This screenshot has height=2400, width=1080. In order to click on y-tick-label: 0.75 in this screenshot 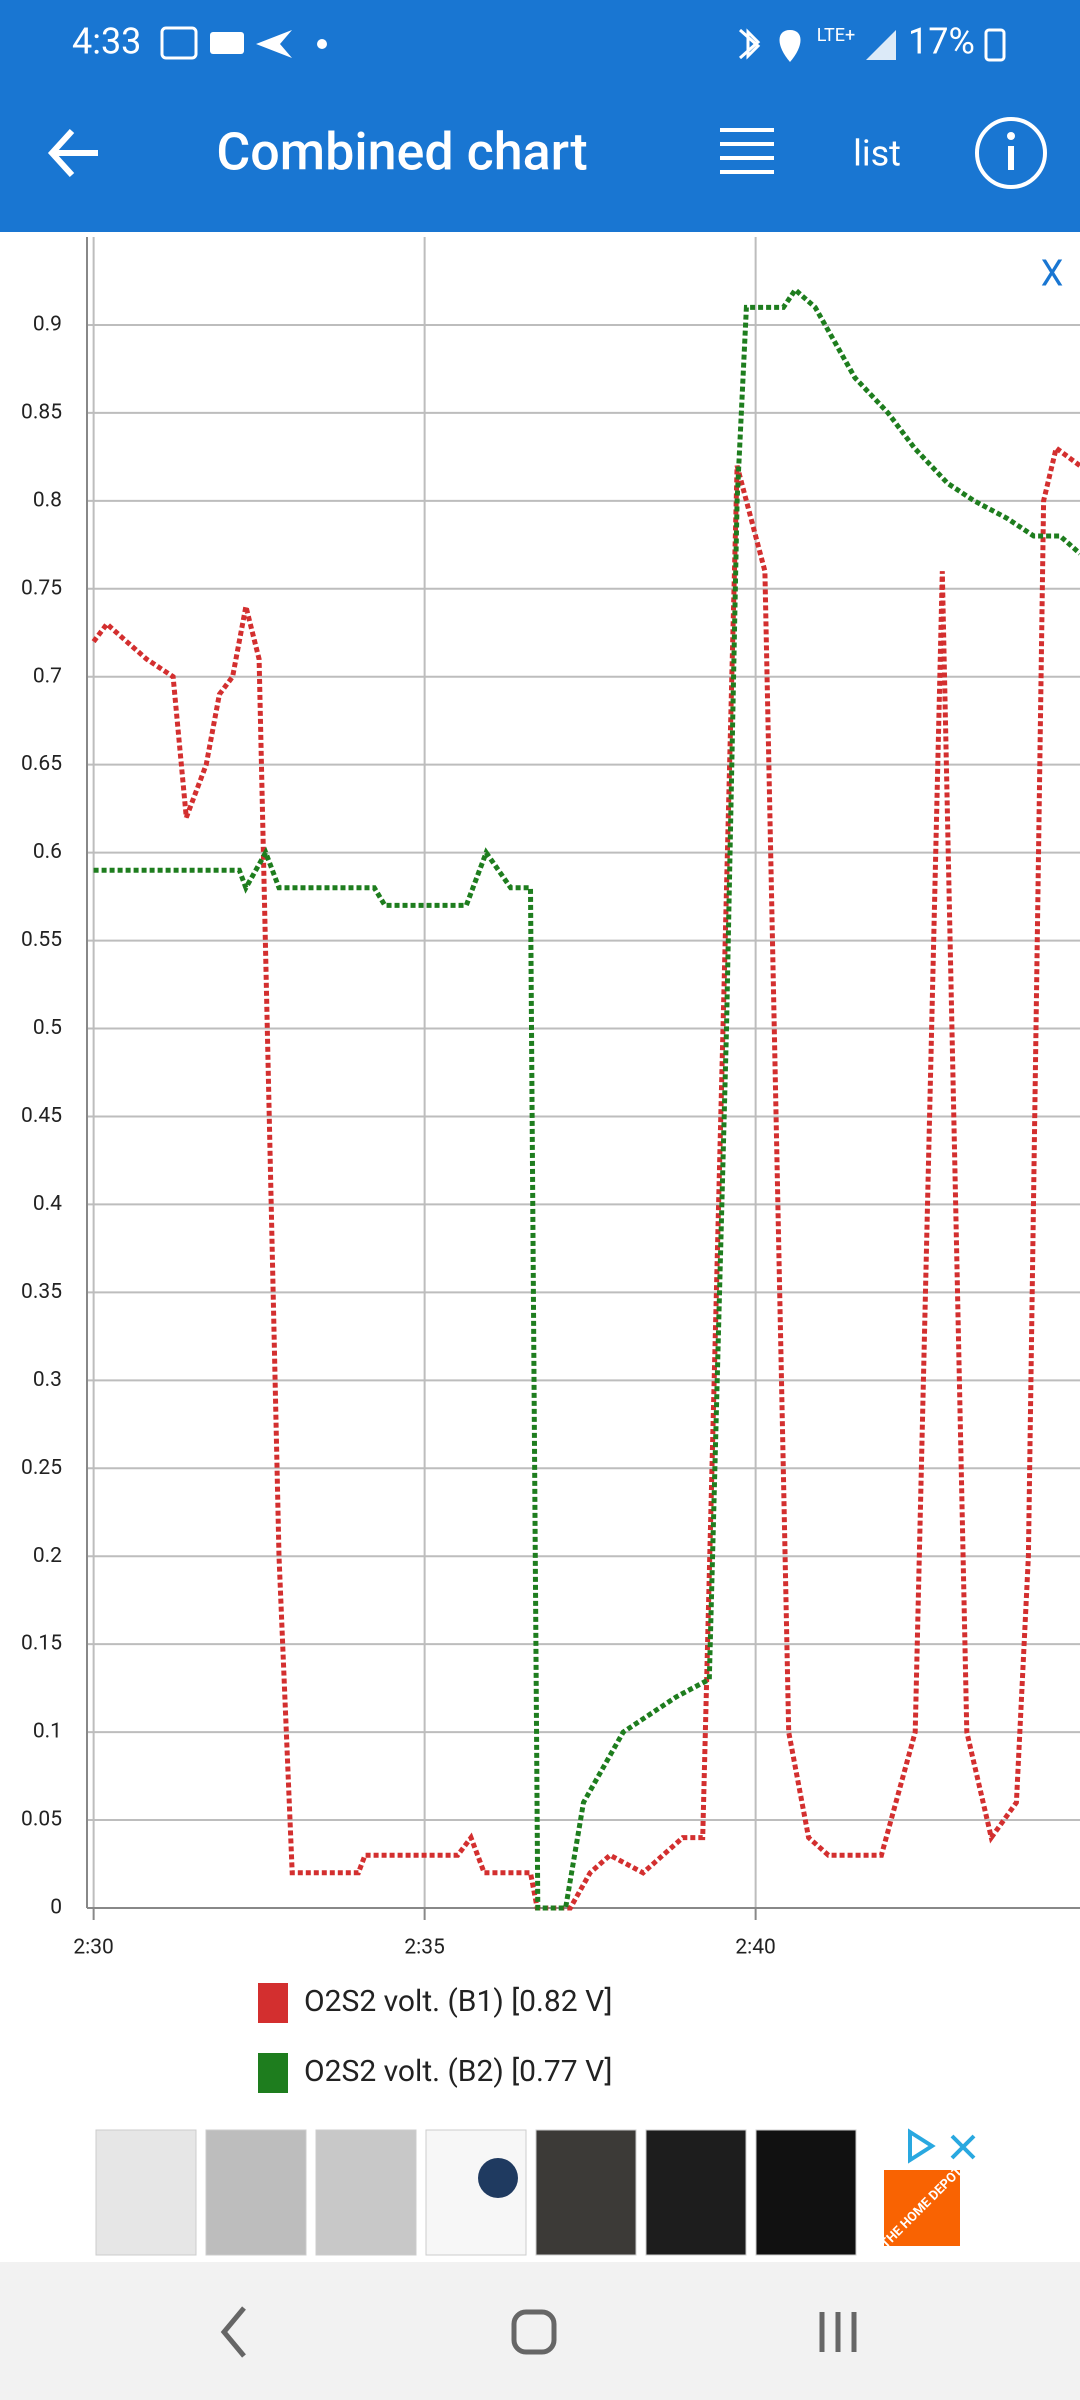, I will do `click(41, 588)`.